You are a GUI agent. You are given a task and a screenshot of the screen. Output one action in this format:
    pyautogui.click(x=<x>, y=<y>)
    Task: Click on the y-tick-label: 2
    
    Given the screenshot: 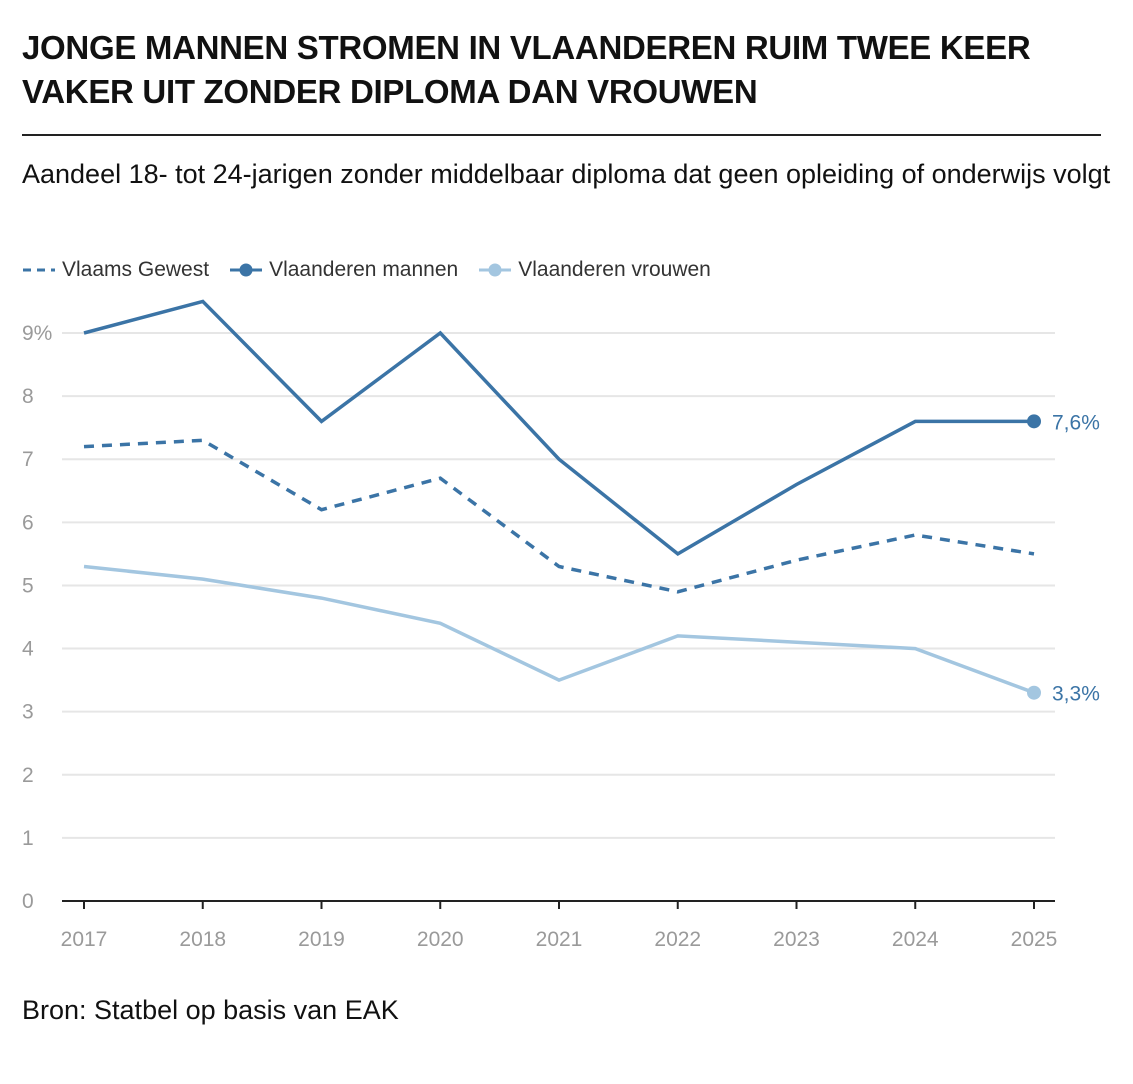 What is the action you would take?
    pyautogui.click(x=28, y=775)
    